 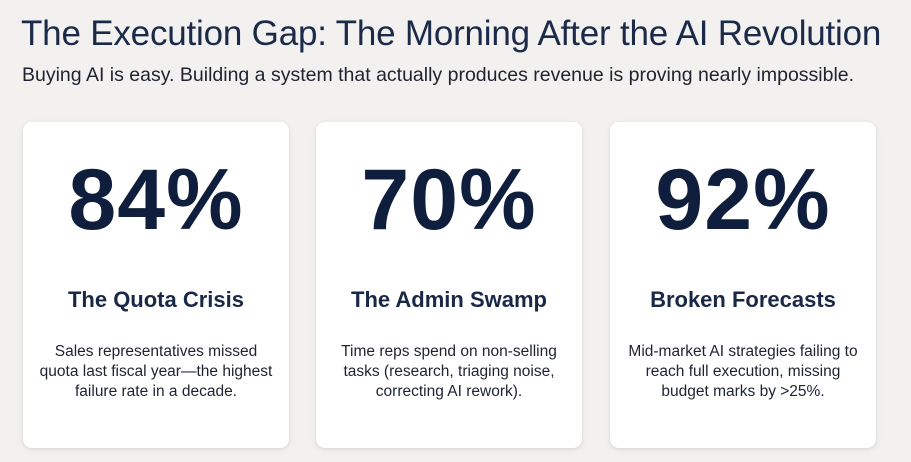 What do you see at coordinates (156, 200) in the screenshot?
I see `stat-value: 84%` at bounding box center [156, 200].